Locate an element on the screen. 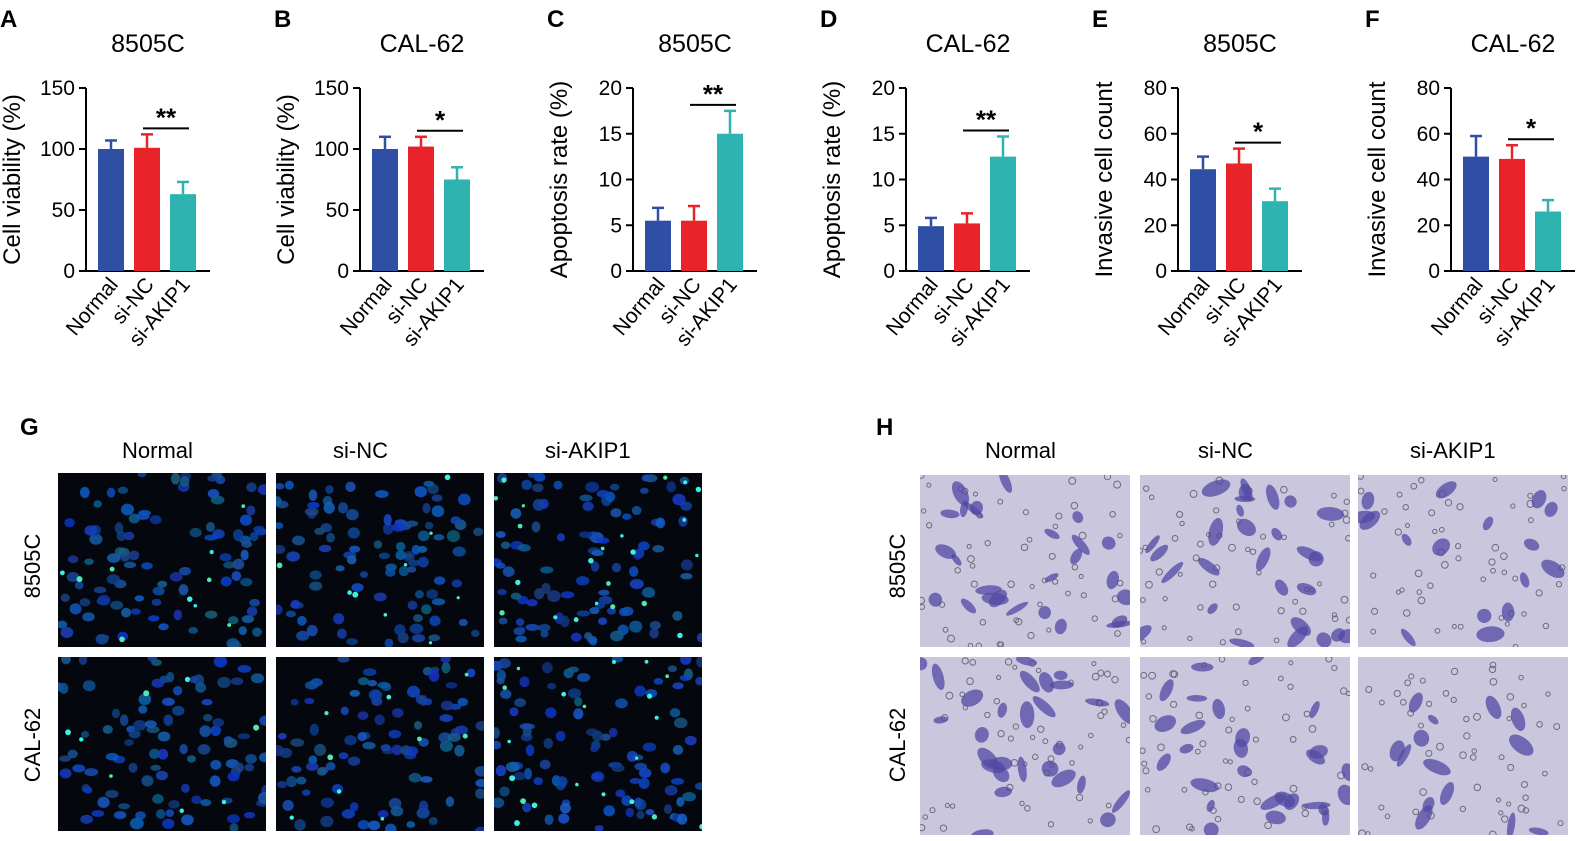 This screenshot has width=1583, height=841. g-row-label-cal62: CAL-62 is located at coordinates (32, 745).